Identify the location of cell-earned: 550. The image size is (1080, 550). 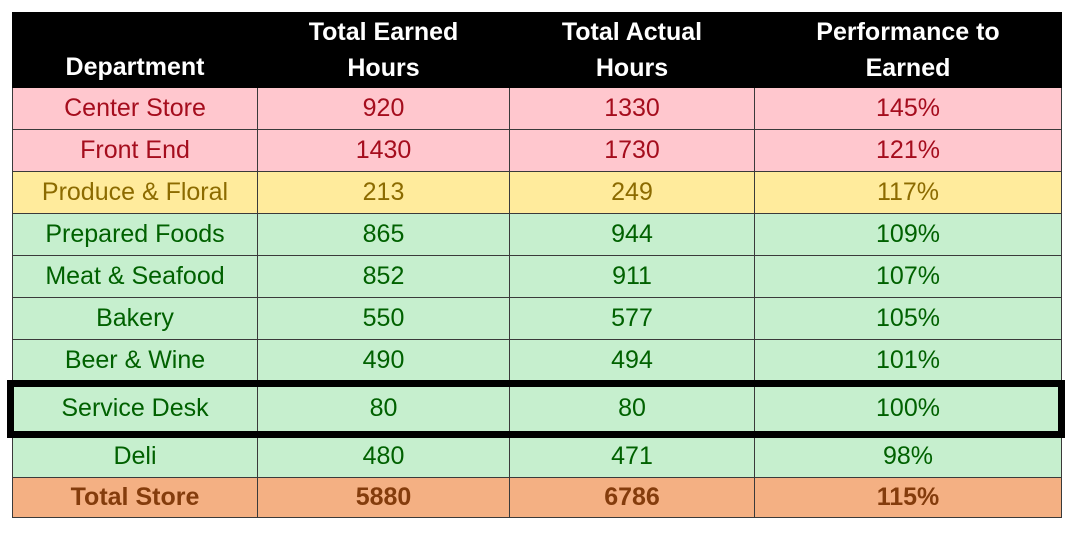
(384, 319).